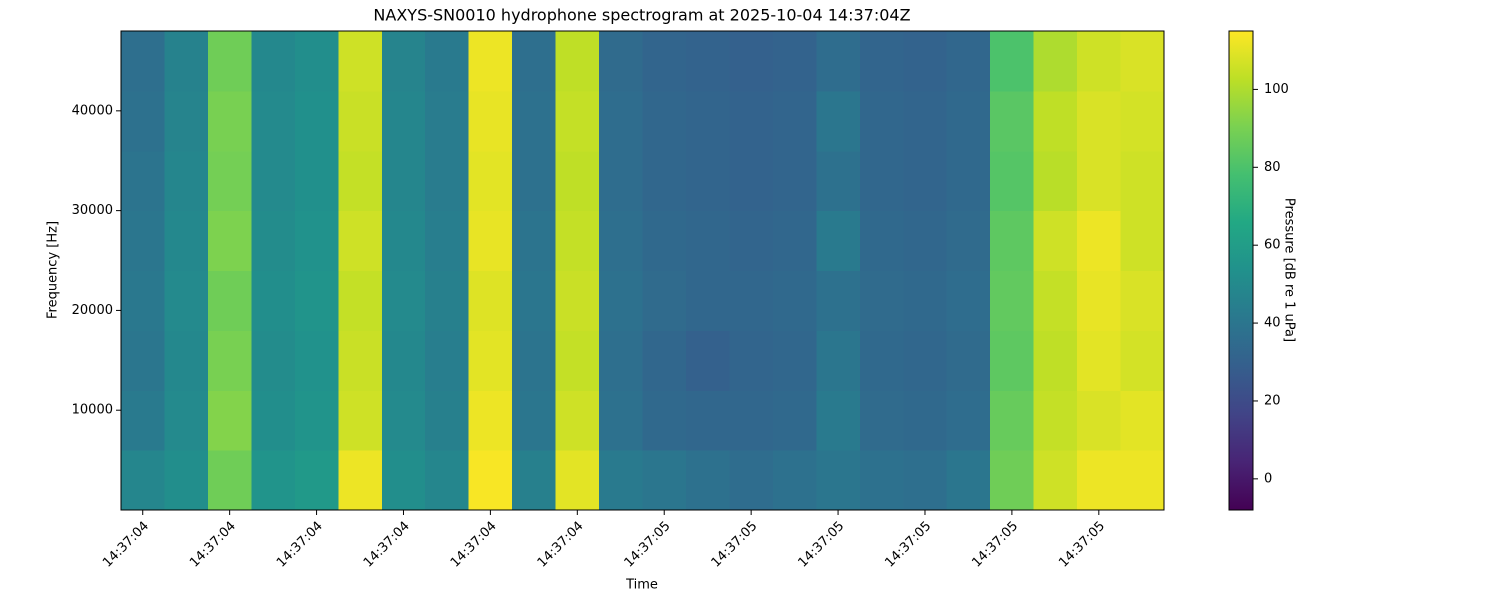 The height and width of the screenshot is (600, 1500). Describe the element at coordinates (641, 585) in the screenshot. I see `x-axis-label: Time` at that location.